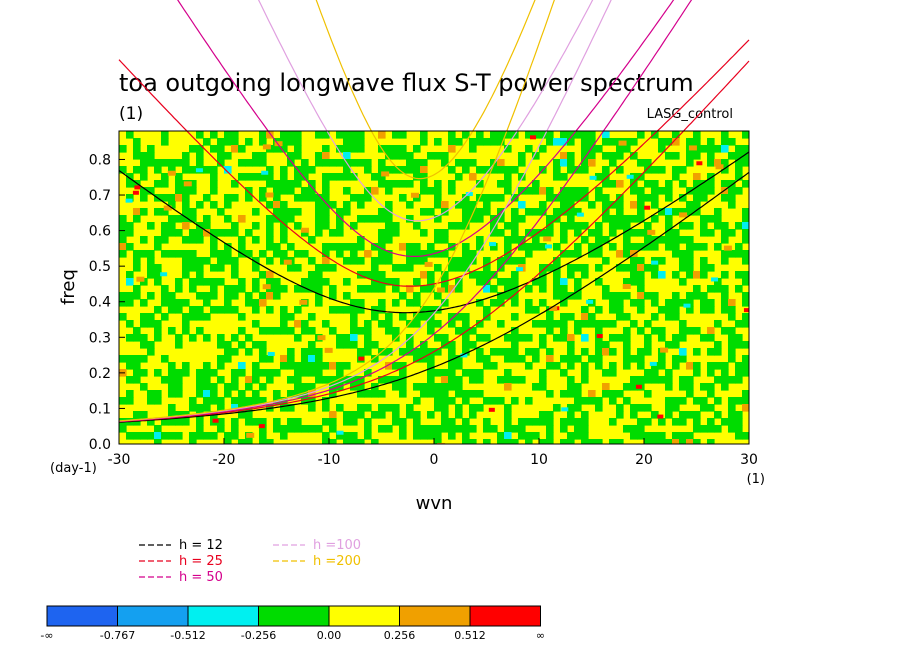  Describe the element at coordinates (117, 635) in the screenshot. I see `colorbar-label: -0.767` at that location.